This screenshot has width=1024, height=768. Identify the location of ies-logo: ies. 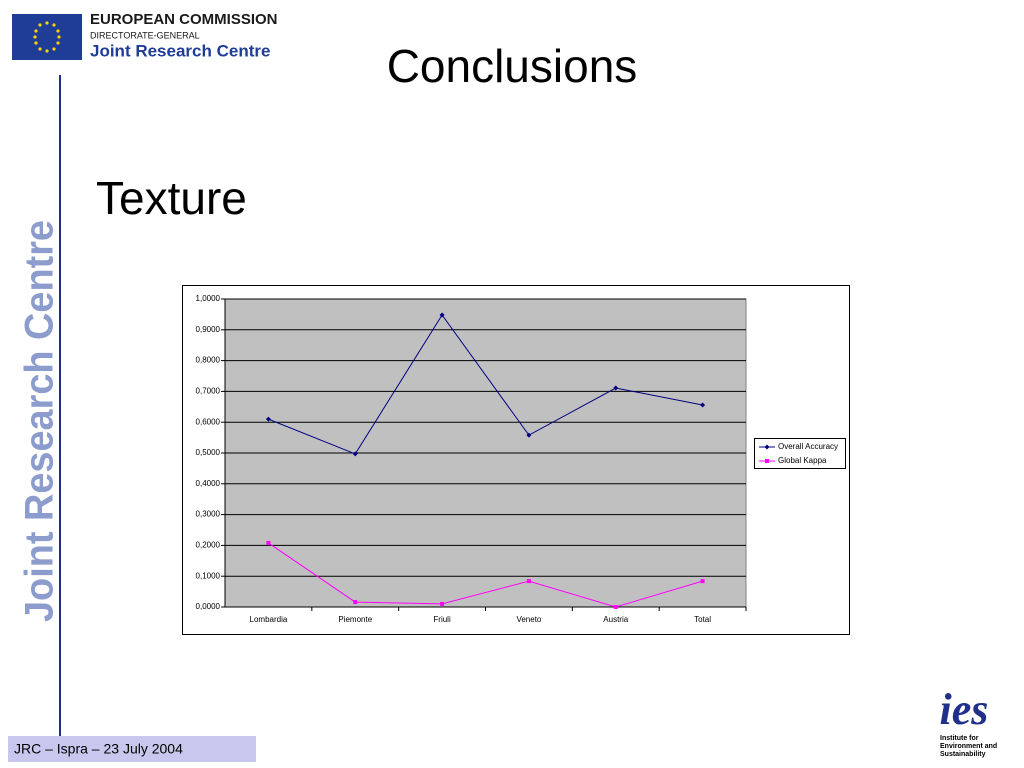
(964, 709).